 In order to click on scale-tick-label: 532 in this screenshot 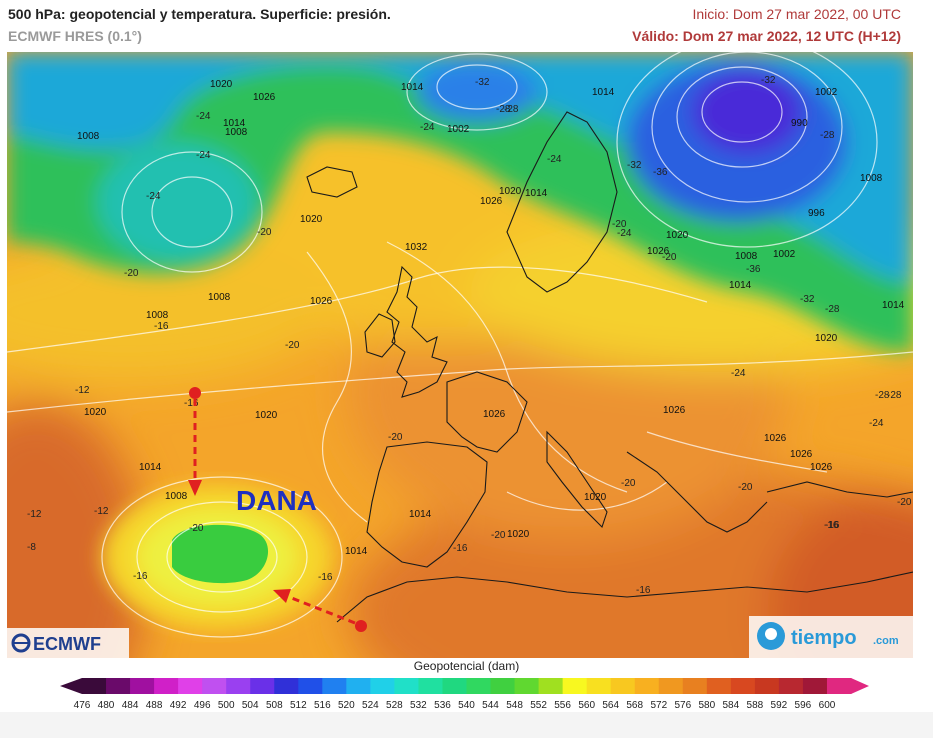, I will do `click(418, 705)`.